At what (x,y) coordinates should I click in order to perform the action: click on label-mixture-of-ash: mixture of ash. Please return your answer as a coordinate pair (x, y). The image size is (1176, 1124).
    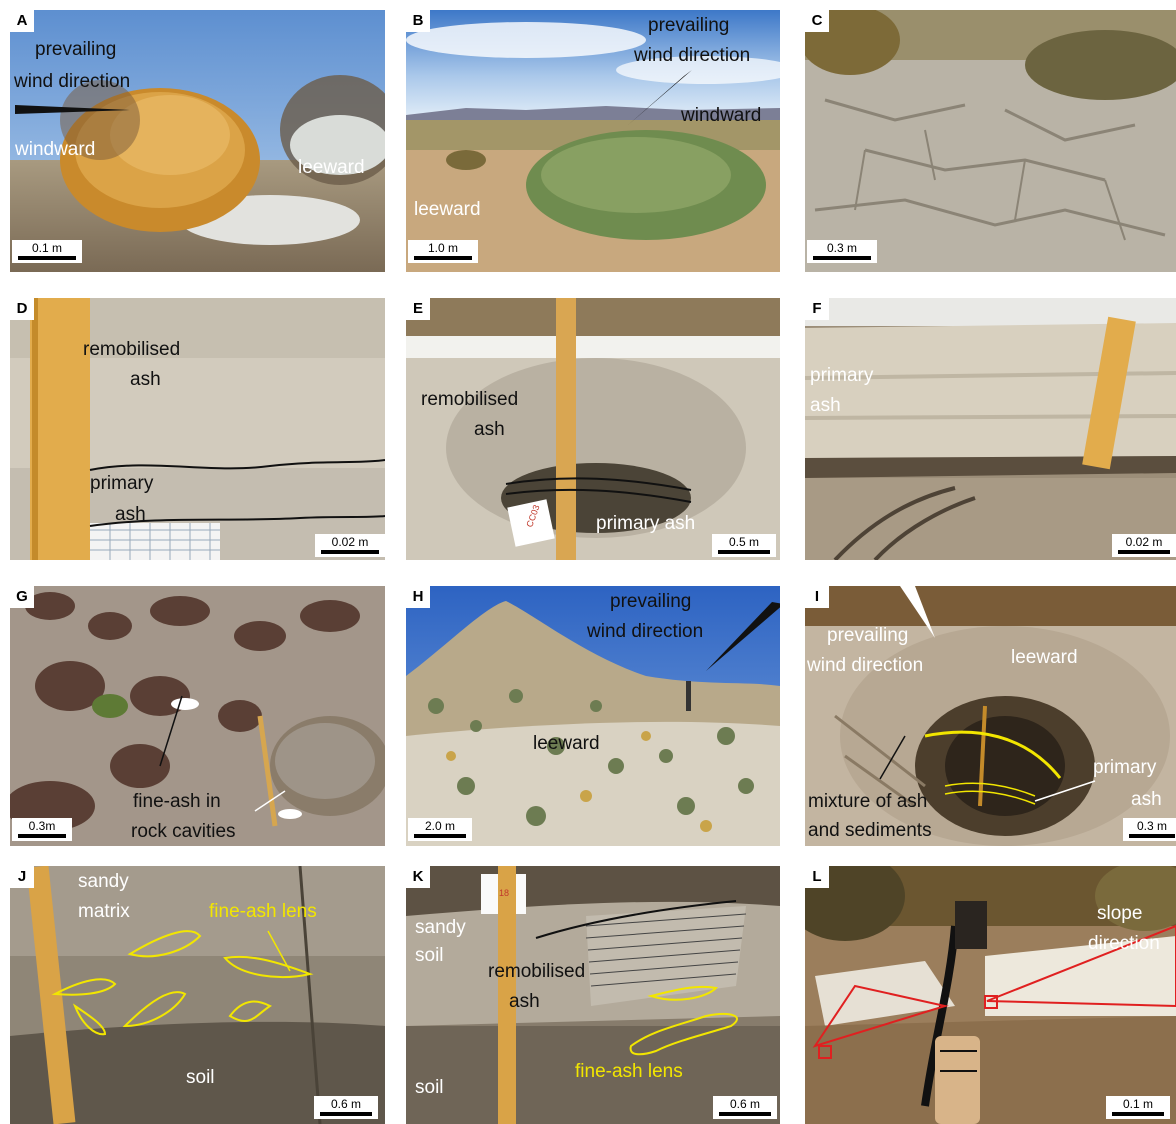
    Looking at the image, I should click on (868, 801).